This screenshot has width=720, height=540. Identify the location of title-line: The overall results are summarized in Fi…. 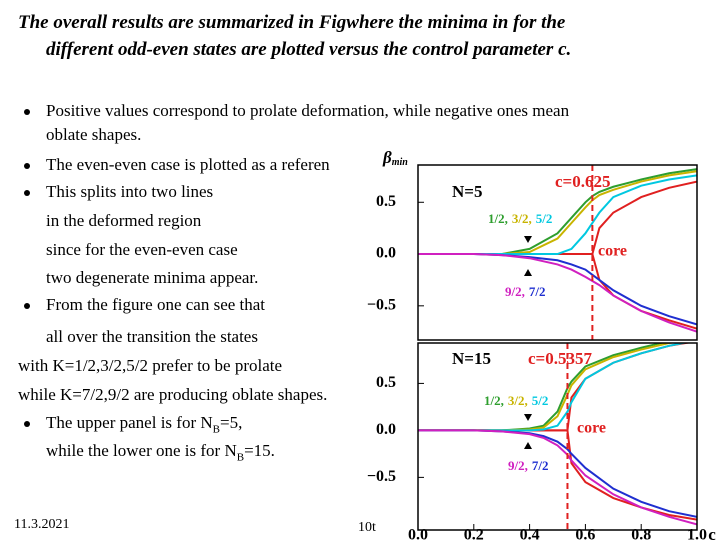
(292, 22).